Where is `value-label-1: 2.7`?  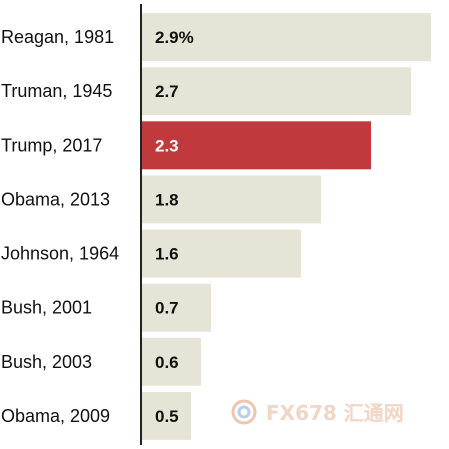
value-label-1: 2.7 is located at coordinates (167, 91).